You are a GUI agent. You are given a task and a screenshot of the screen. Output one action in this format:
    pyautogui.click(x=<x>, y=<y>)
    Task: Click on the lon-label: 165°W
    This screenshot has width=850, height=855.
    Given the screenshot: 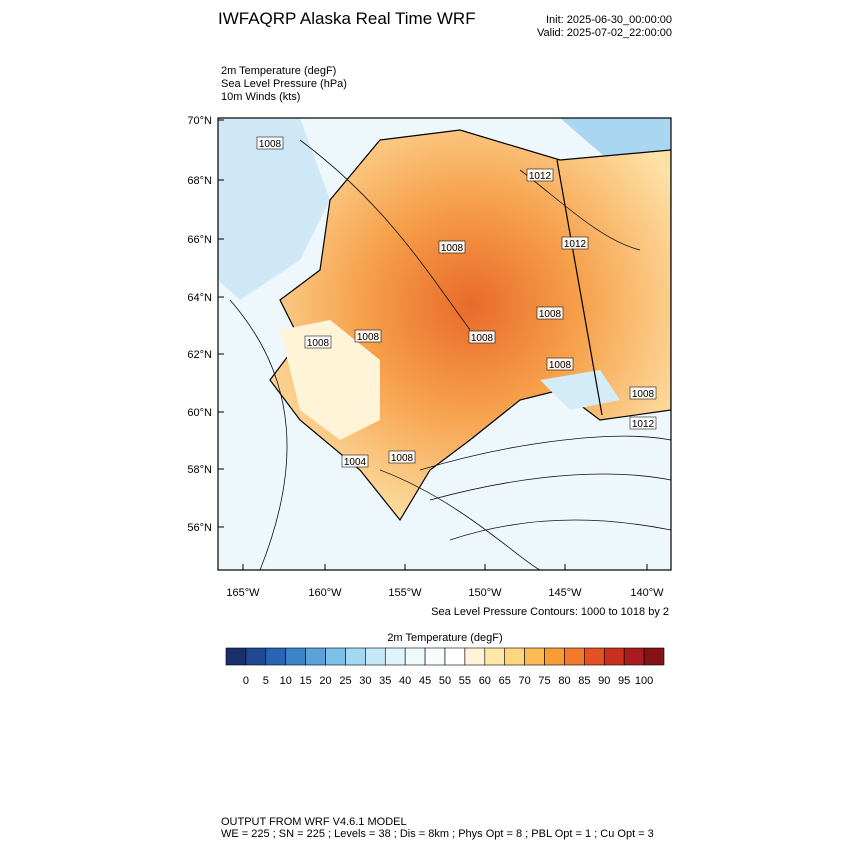 What is the action you would take?
    pyautogui.click(x=243, y=593)
    